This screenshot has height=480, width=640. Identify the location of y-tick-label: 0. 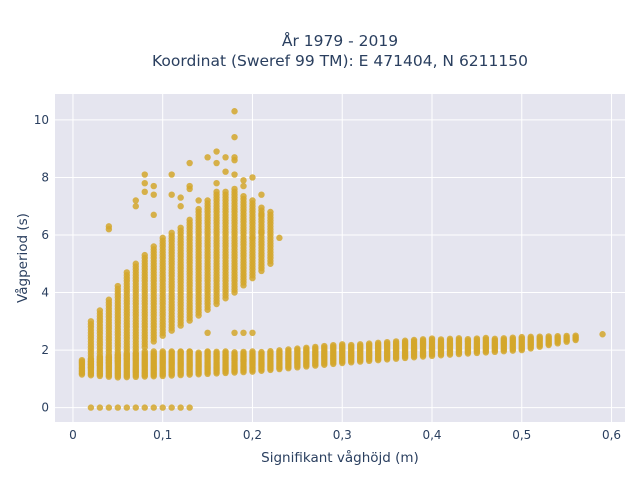
(45, 408).